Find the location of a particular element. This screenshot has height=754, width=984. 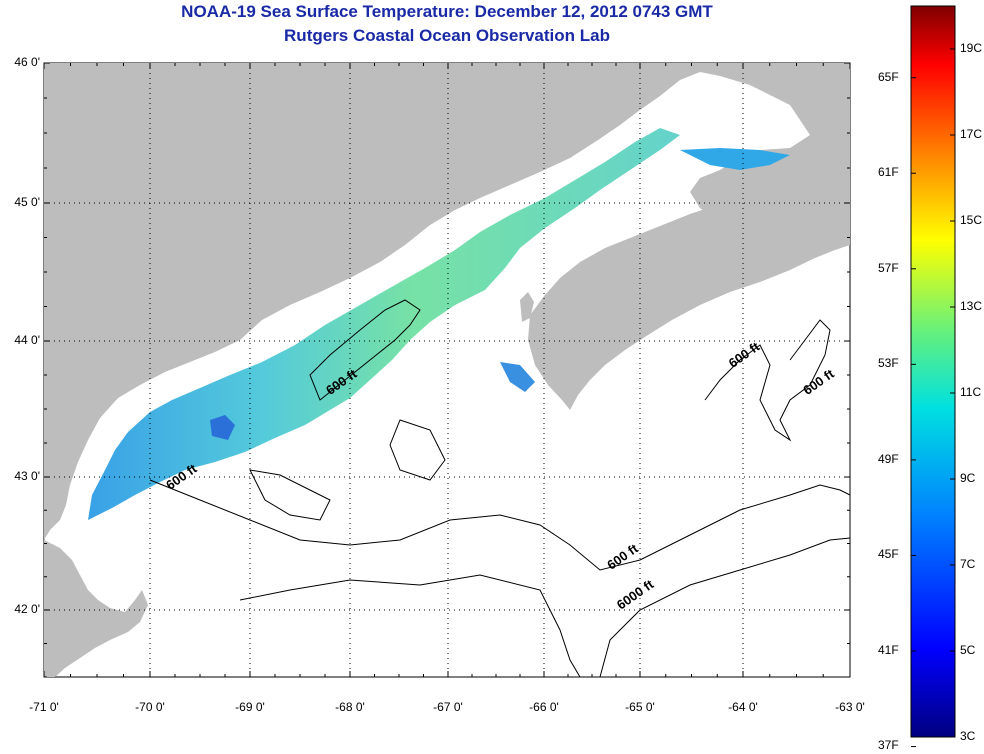

land-grand-manan is located at coordinates (527, 307).